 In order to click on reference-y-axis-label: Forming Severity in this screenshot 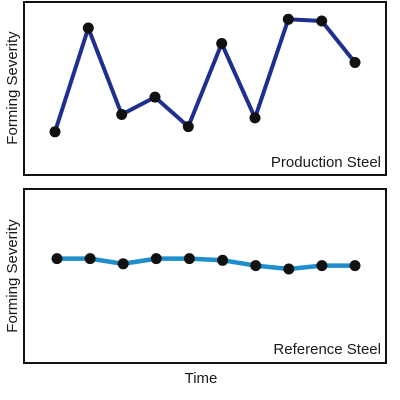, I will do `click(12, 276)`.